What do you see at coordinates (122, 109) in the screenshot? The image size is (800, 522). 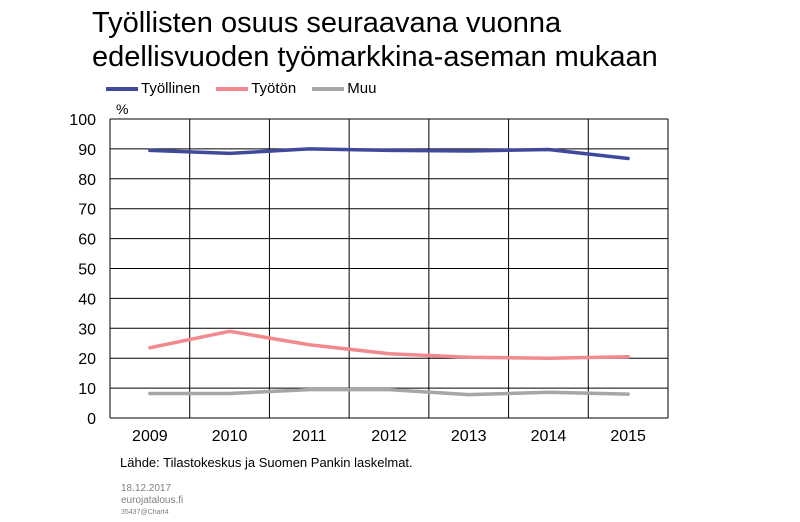 I see `y-axis-label: %` at bounding box center [122, 109].